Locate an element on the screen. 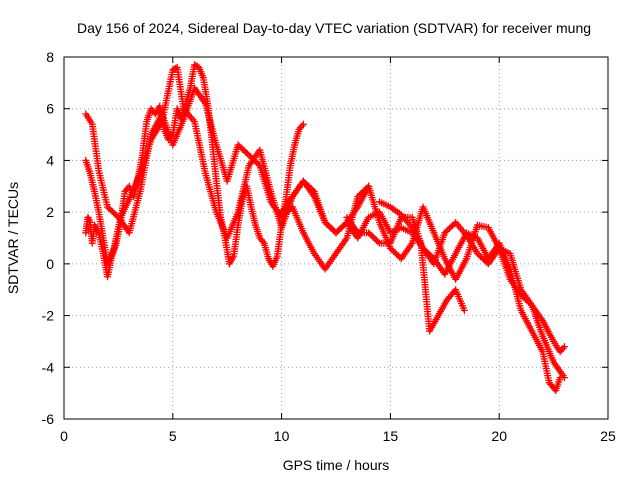 The height and width of the screenshot is (485, 640). y-tick-label: 0 is located at coordinates (50, 264).